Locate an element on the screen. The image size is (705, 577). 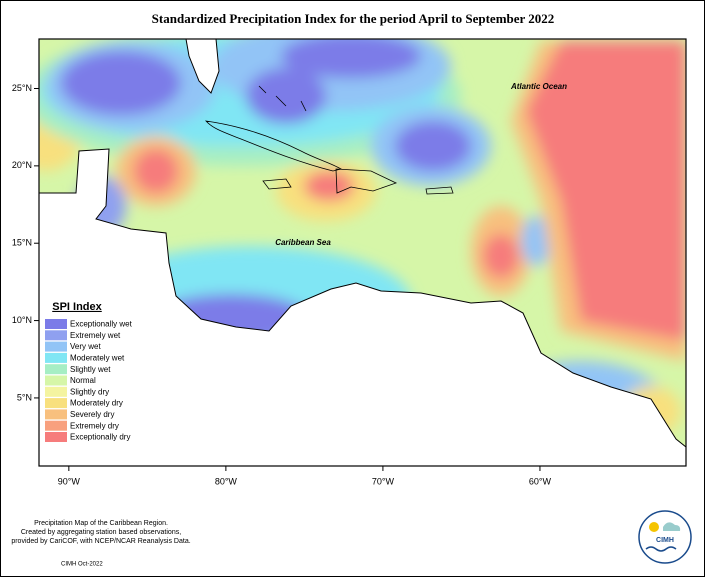
legend-label: Slightly wet is located at coordinates (90, 369).